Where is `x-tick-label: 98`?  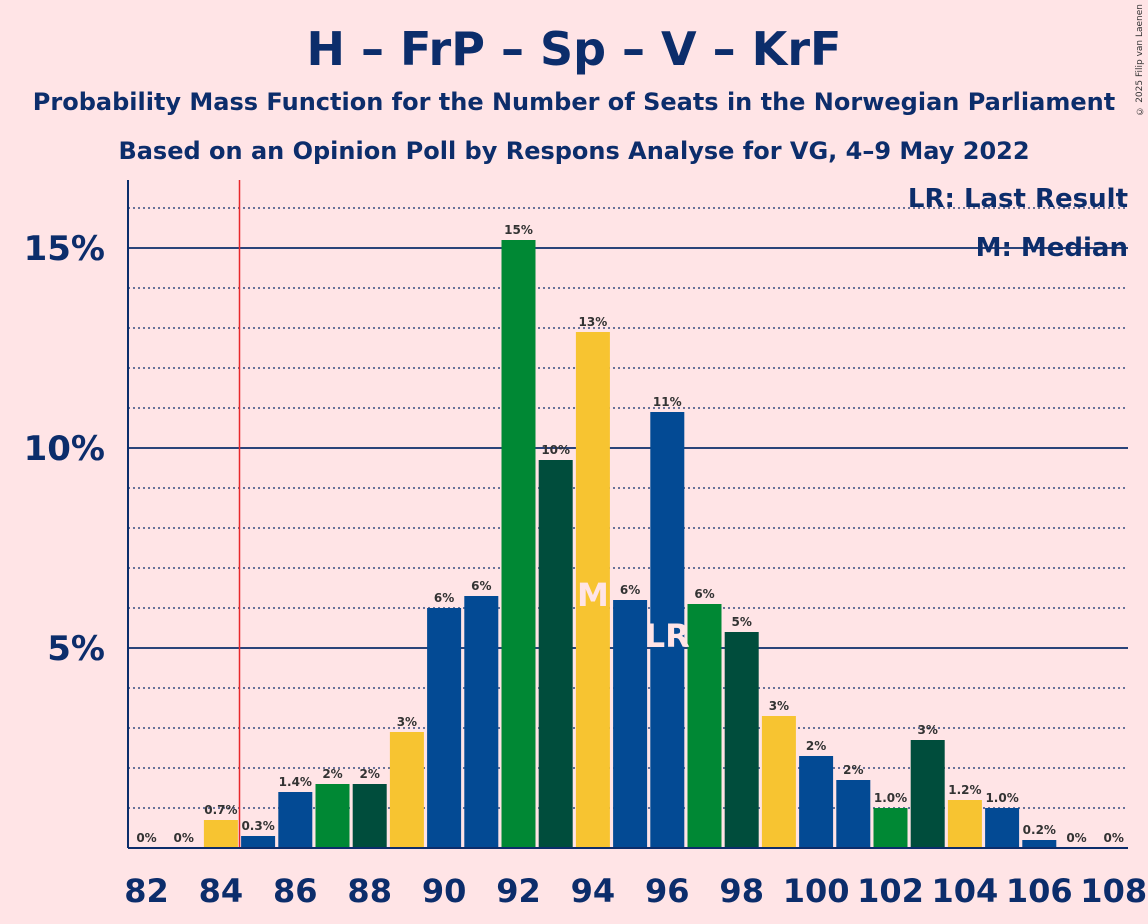 x-tick-label: 98 is located at coordinates (741, 891).